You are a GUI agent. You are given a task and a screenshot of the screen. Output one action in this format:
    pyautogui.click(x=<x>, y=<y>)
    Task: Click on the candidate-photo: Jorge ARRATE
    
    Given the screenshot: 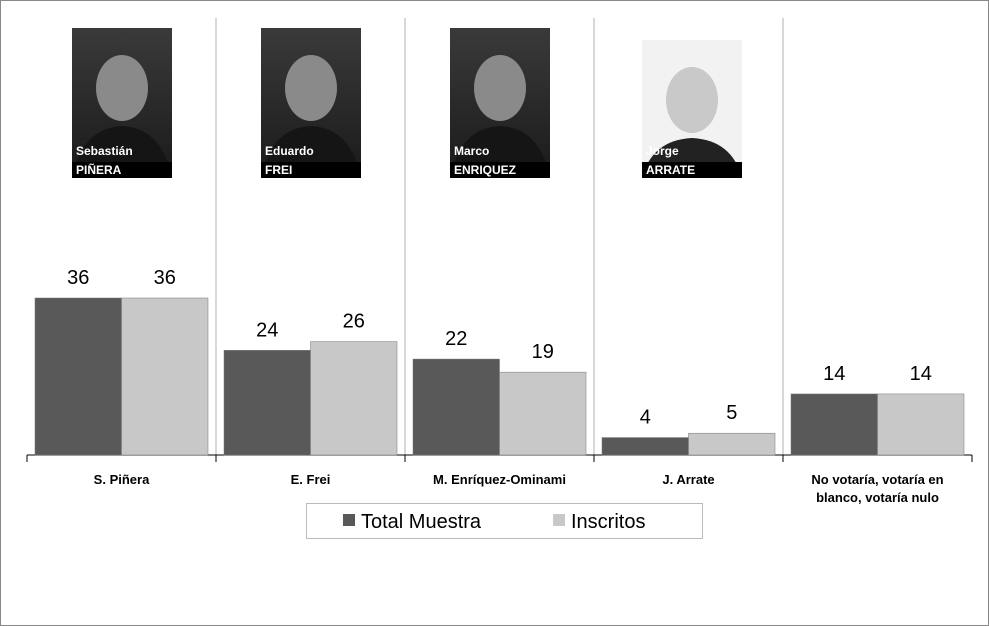 What is the action you would take?
    pyautogui.click(x=692, y=109)
    